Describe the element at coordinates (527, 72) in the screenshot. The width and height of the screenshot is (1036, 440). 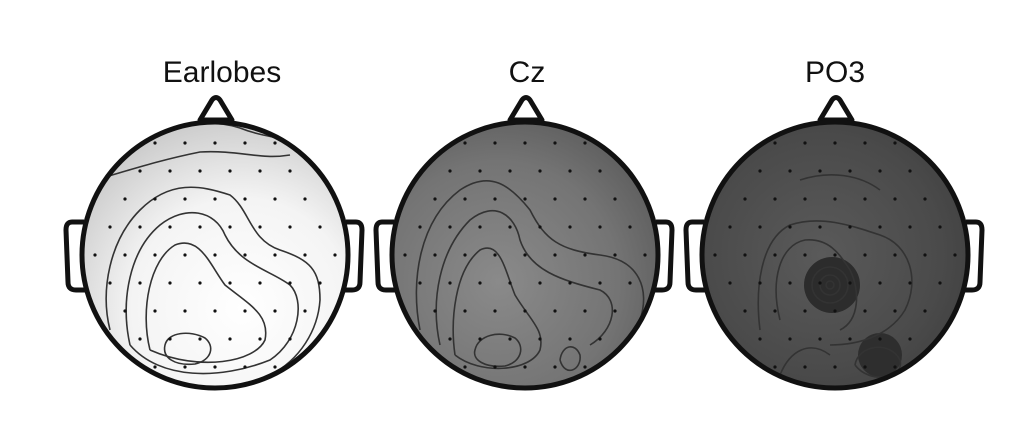
I see `panel-title: Cz` at that location.